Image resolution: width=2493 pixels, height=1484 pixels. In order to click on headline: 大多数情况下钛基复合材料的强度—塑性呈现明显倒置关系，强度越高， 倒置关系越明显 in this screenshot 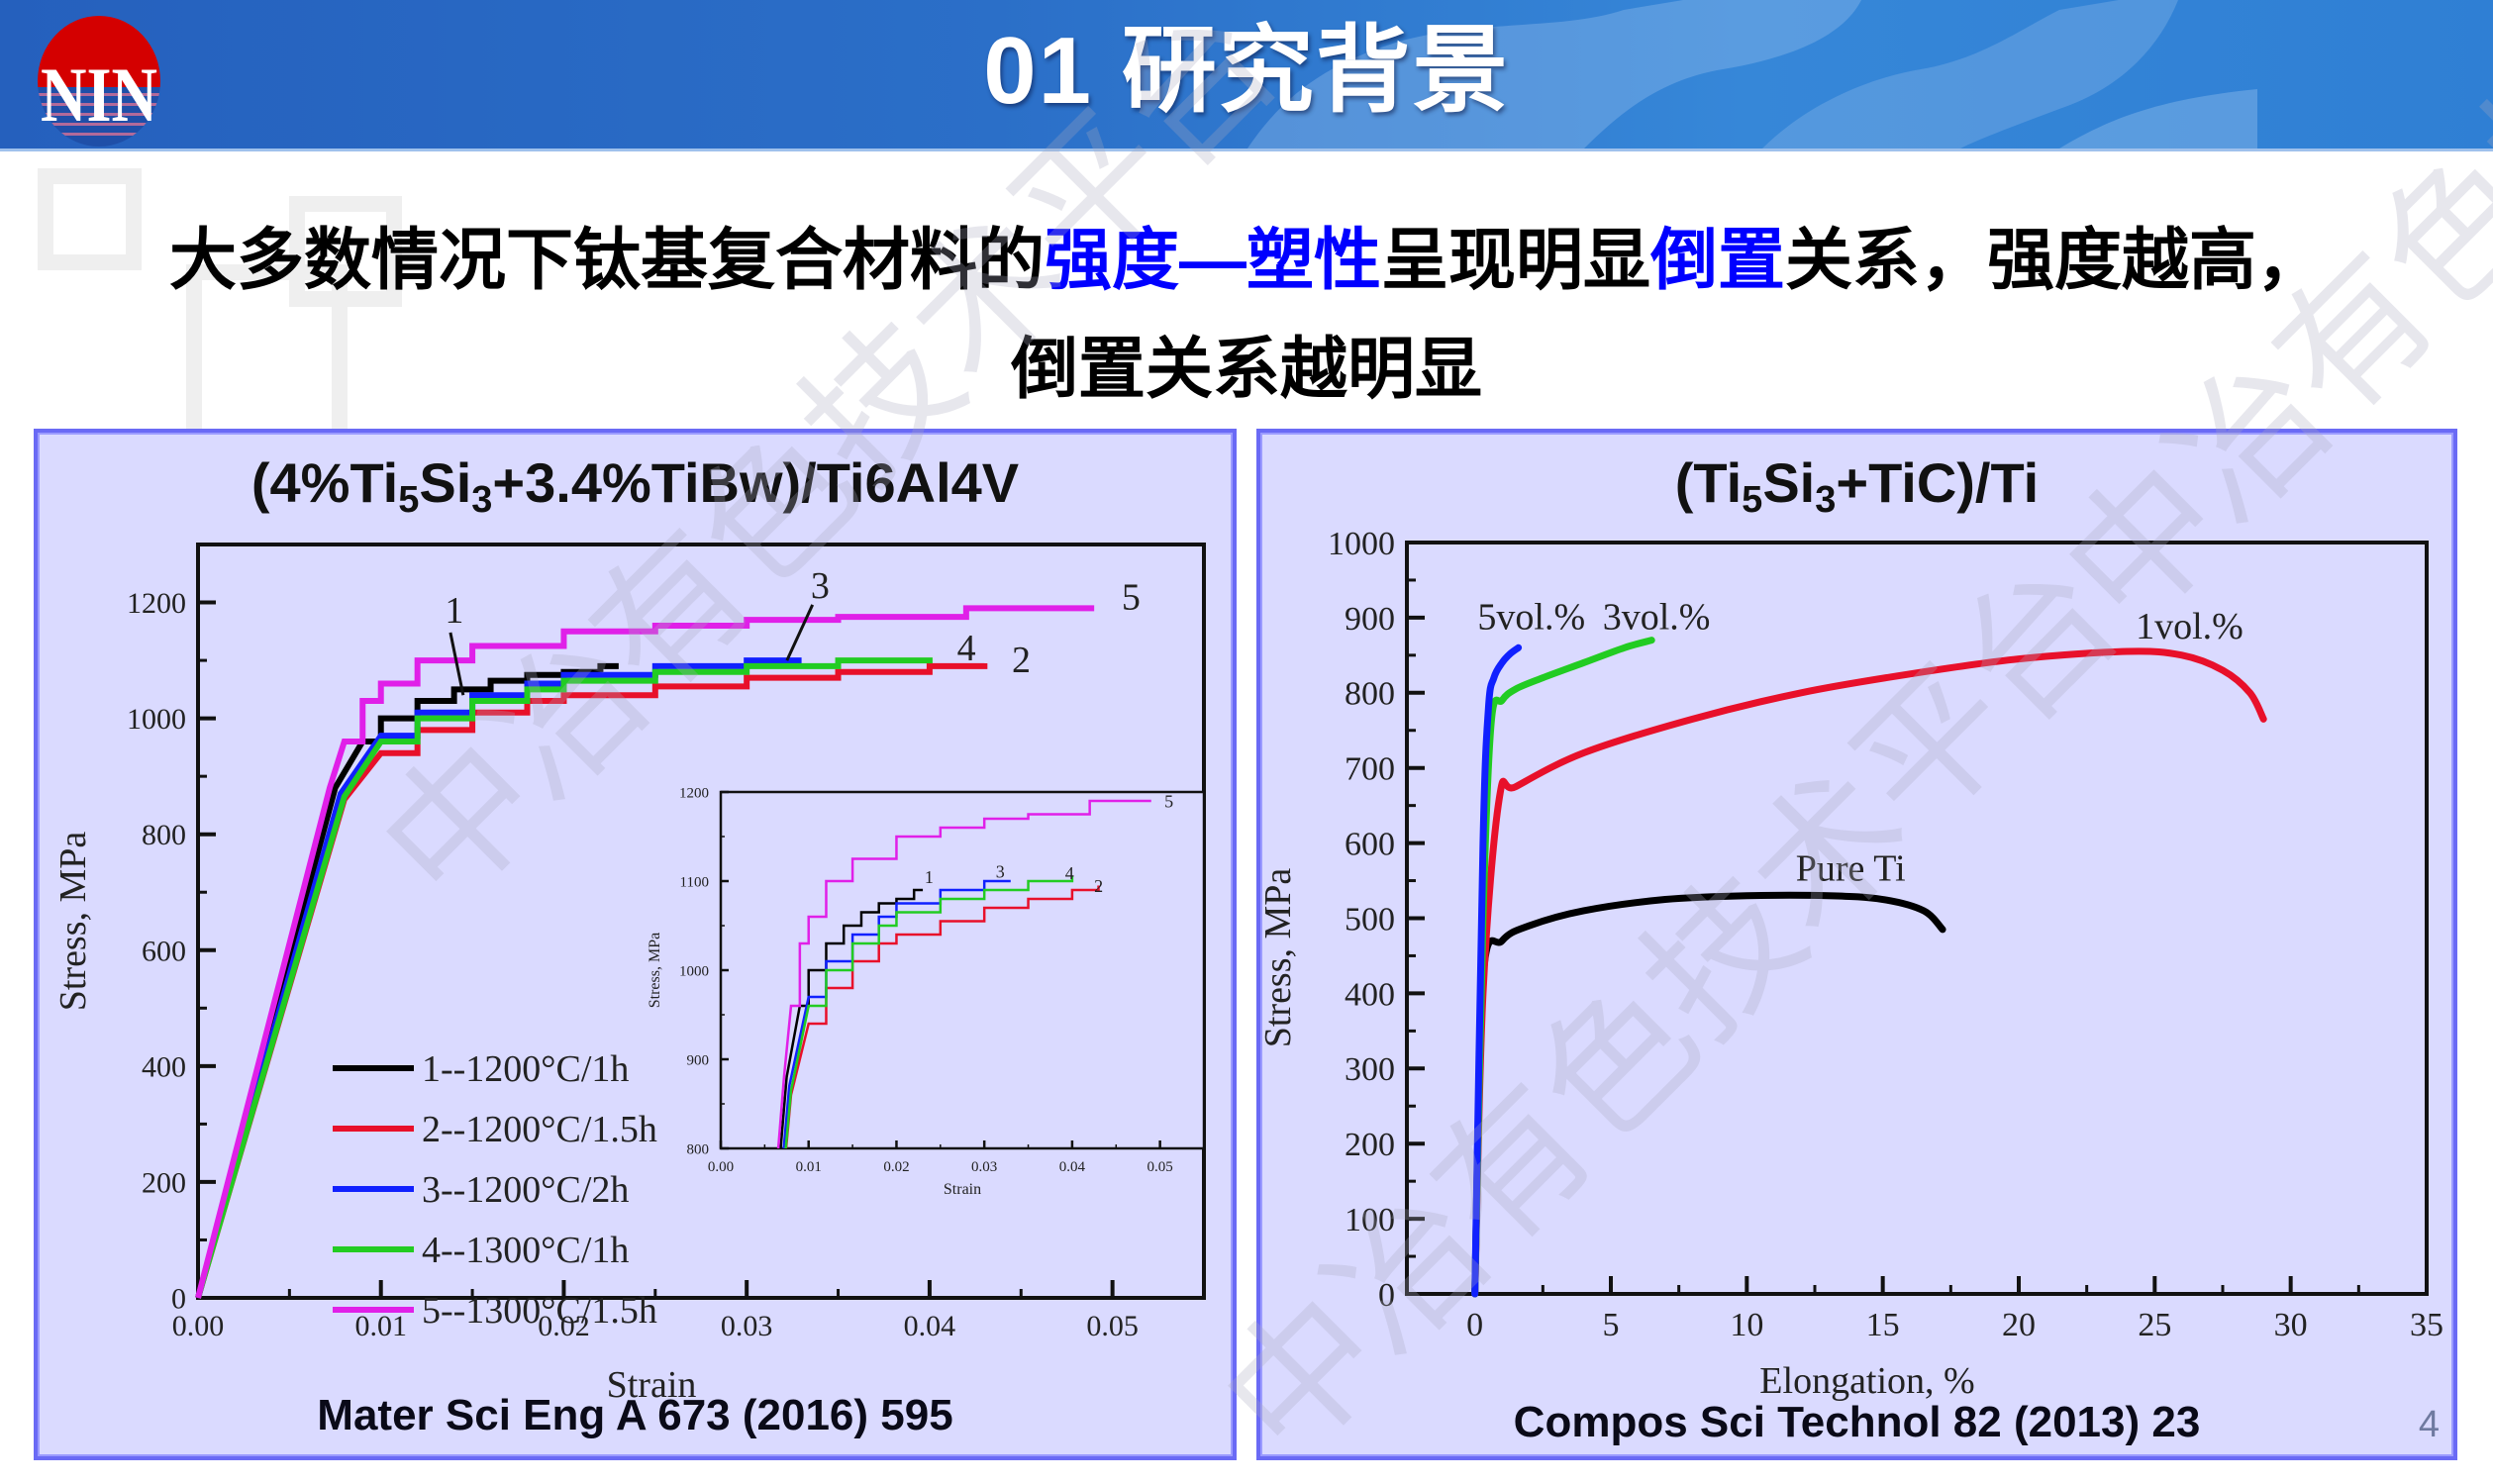, I will do `click(1246, 315)`.